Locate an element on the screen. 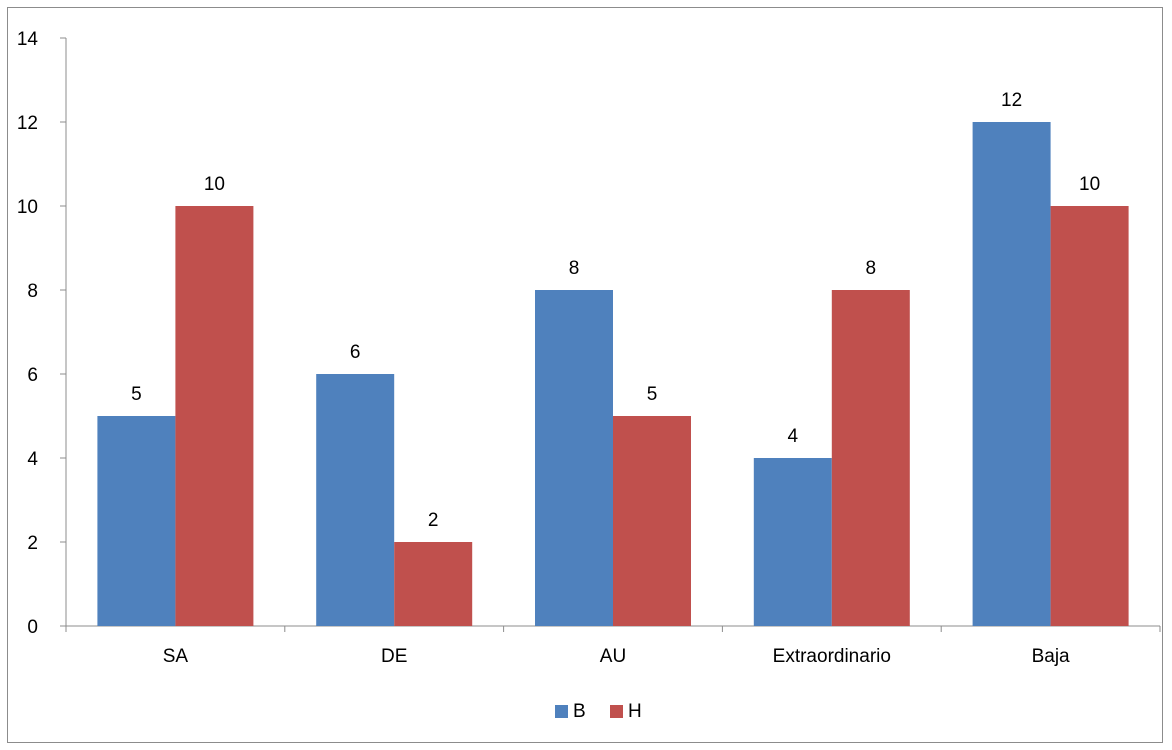 Image resolution: width=1172 pixels, height=750 pixels. y-tick-label: 6 is located at coordinates (32, 375).